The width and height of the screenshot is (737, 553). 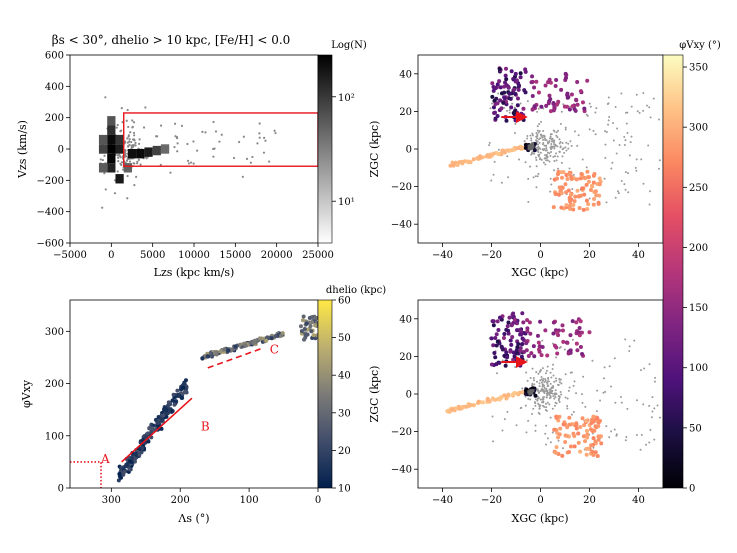 I want to click on panel-d-frame, so click(x=540, y=394).